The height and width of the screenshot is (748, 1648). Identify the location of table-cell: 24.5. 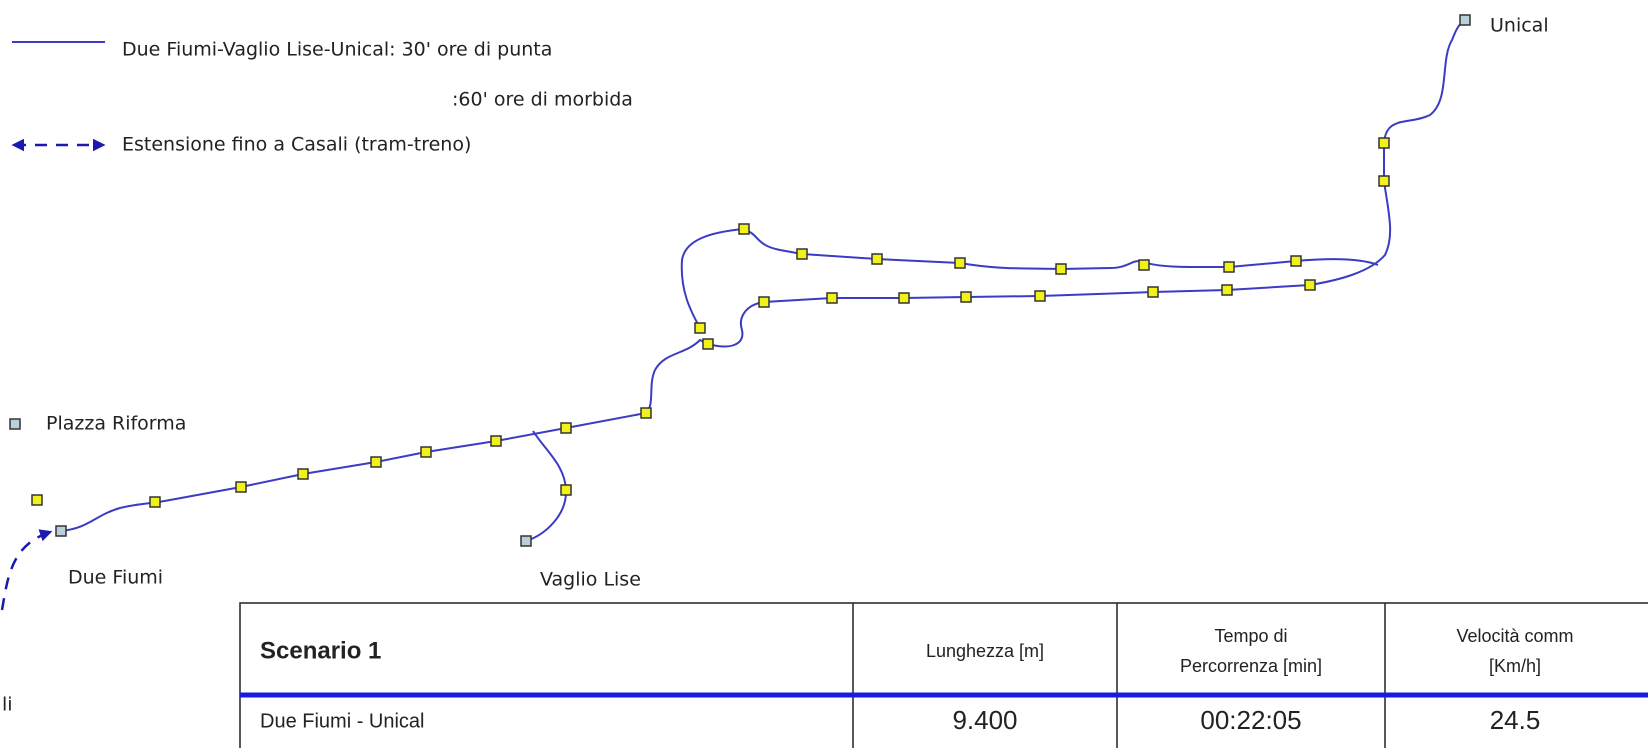
(1515, 720).